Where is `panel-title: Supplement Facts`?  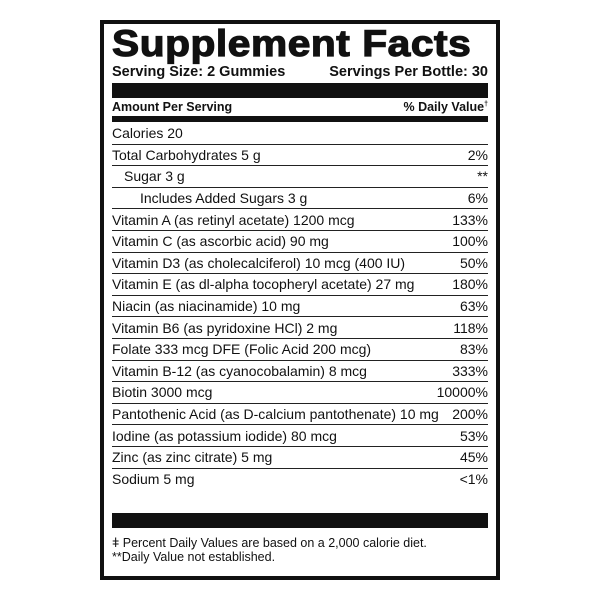
panel-title: Supplement Facts is located at coordinates (291, 43).